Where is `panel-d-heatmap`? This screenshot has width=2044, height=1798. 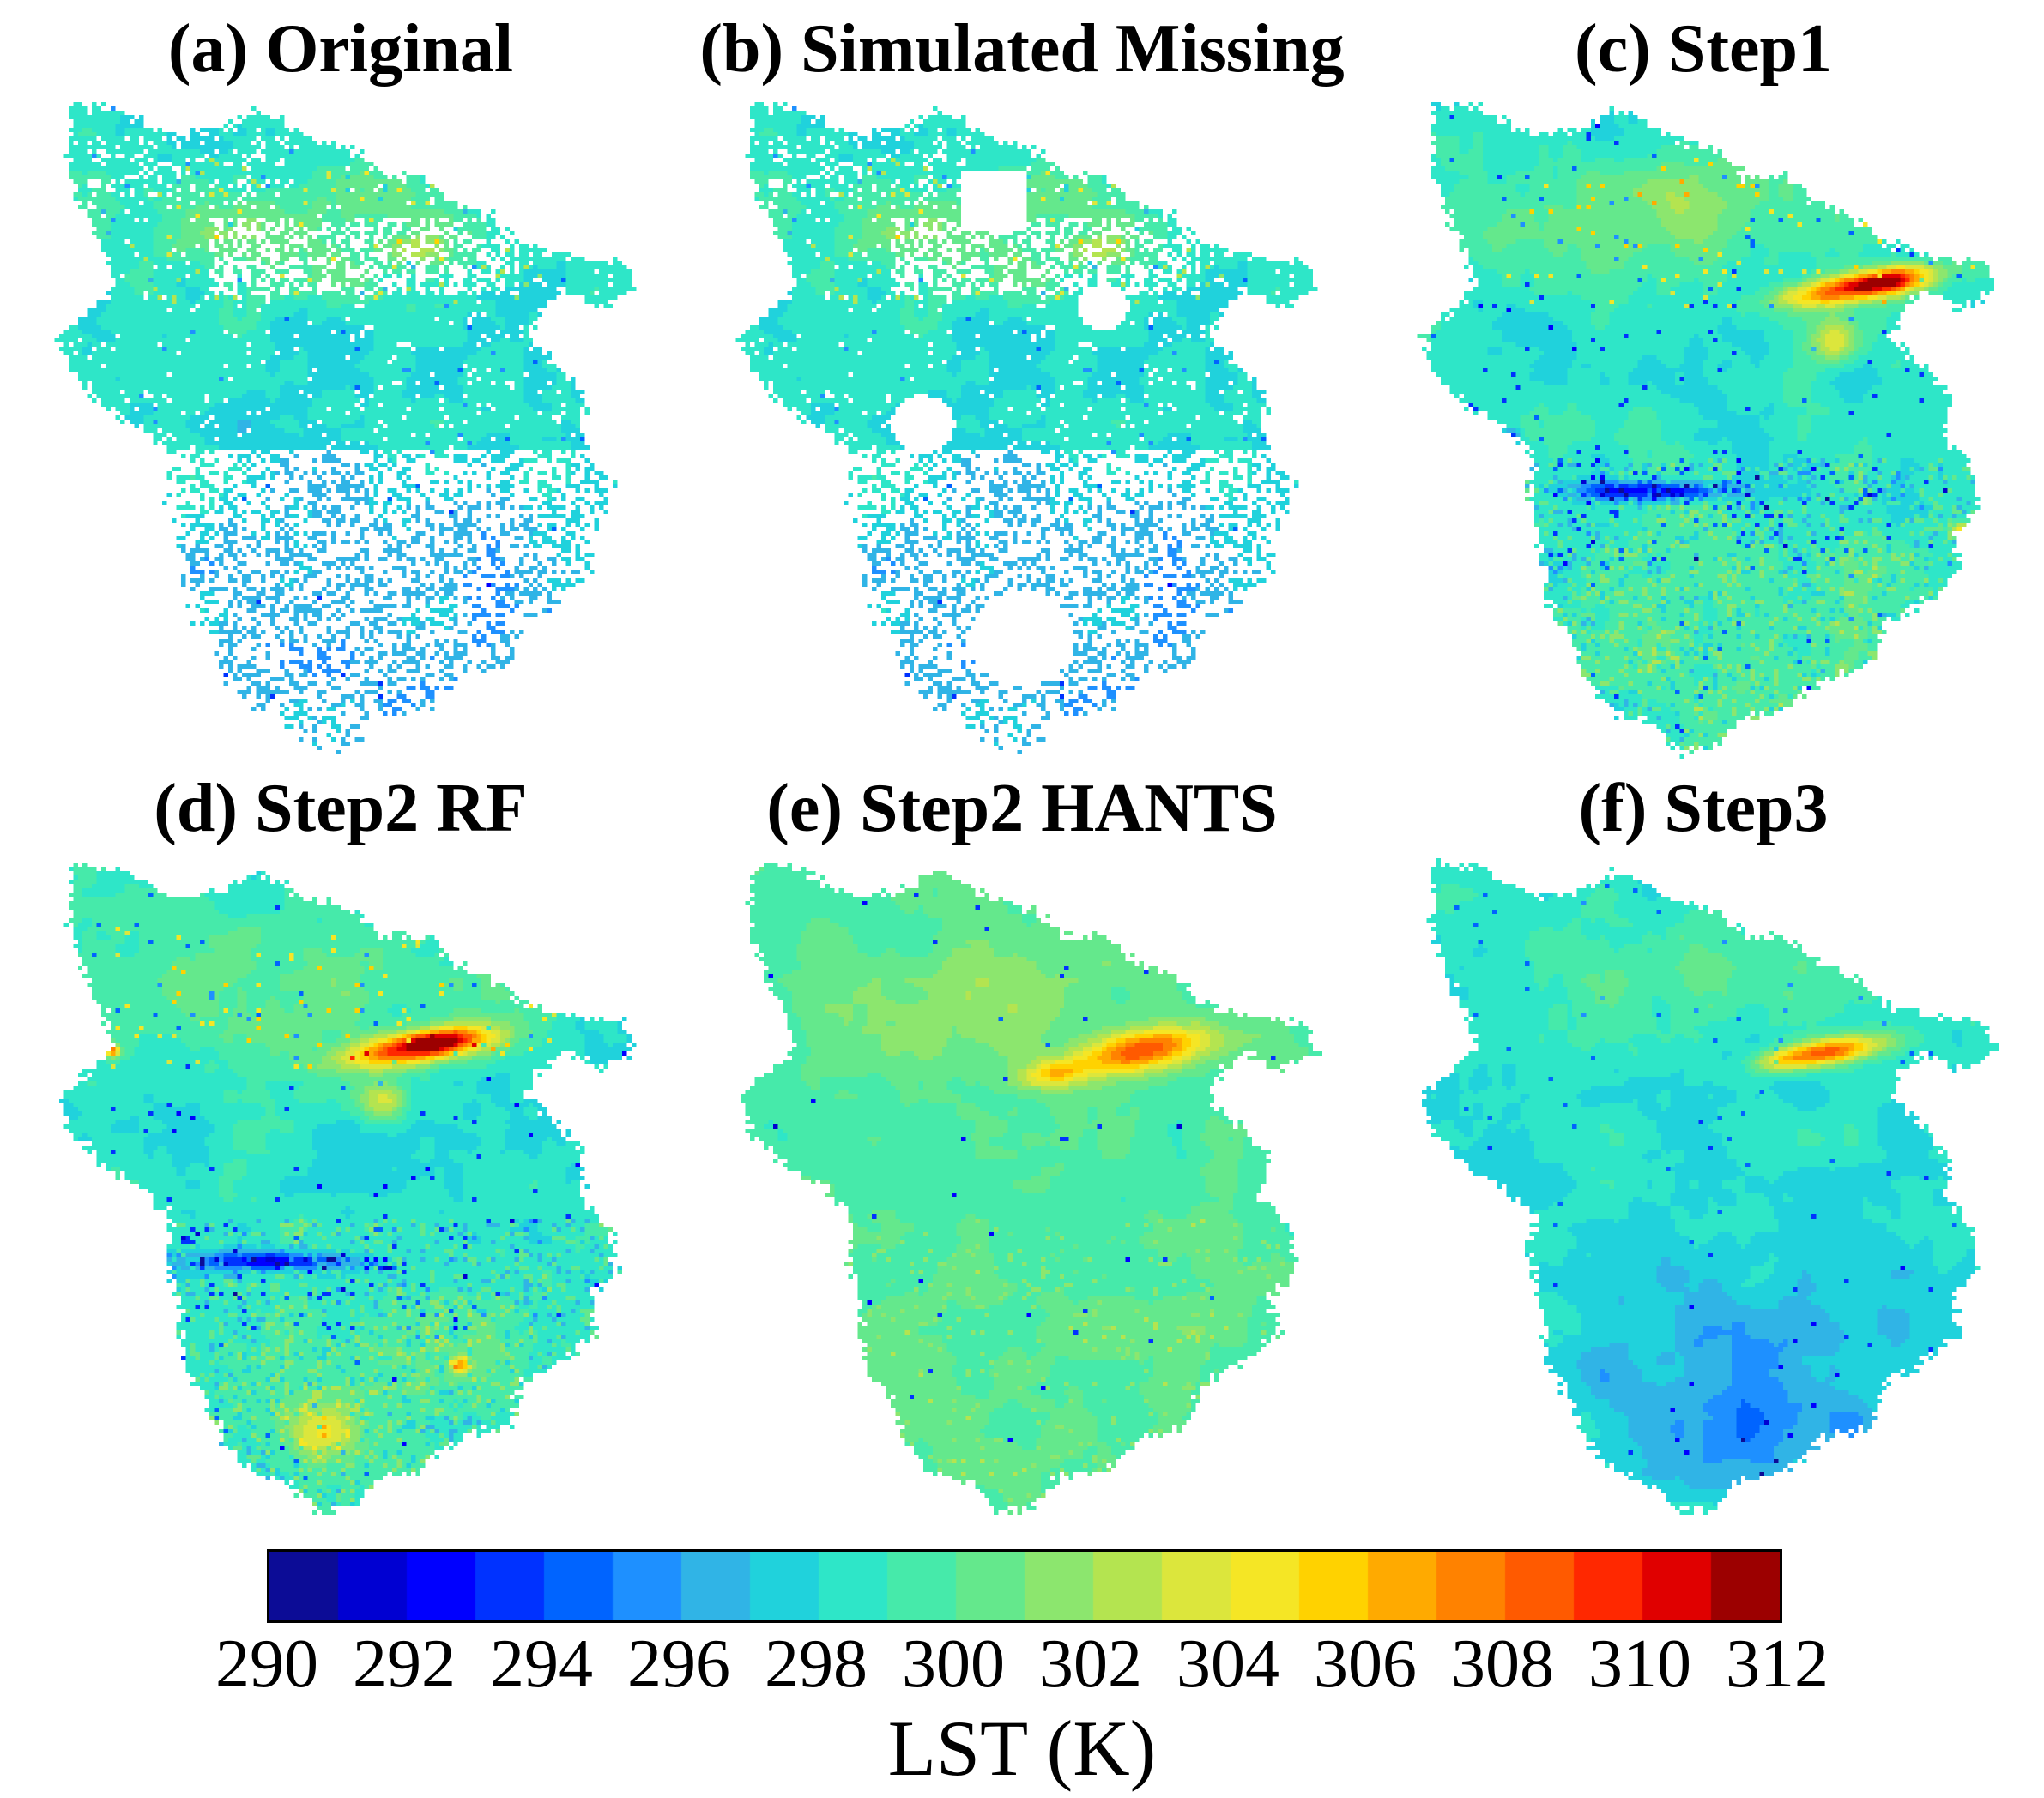
panel-d-heatmap is located at coordinates (340, 1184).